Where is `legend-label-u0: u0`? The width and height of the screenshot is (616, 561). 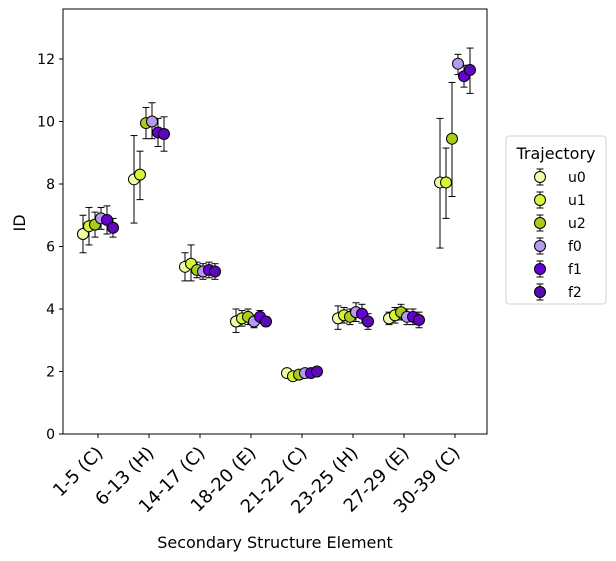
legend-label-u0: u0 is located at coordinates (577, 178).